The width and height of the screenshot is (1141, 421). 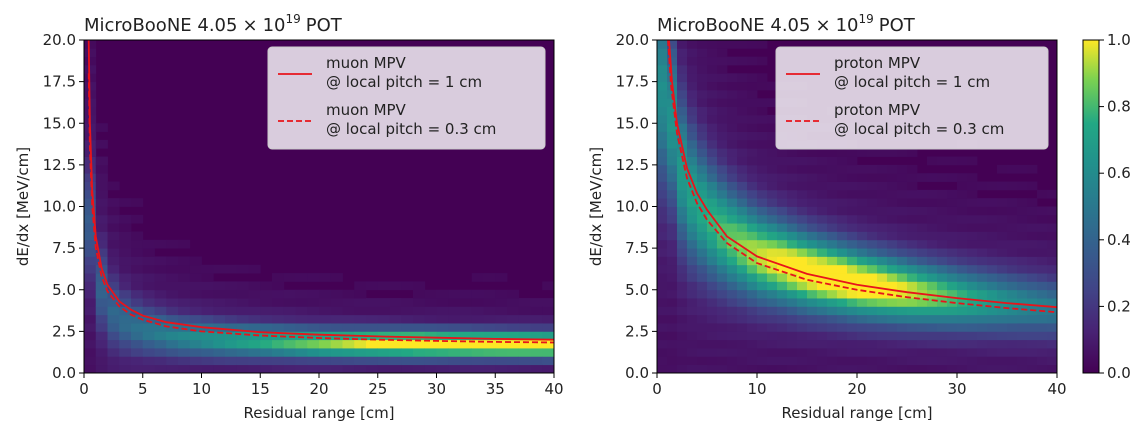 What do you see at coordinates (553, 389) in the screenshot?
I see `x-tick-label: 40` at bounding box center [553, 389].